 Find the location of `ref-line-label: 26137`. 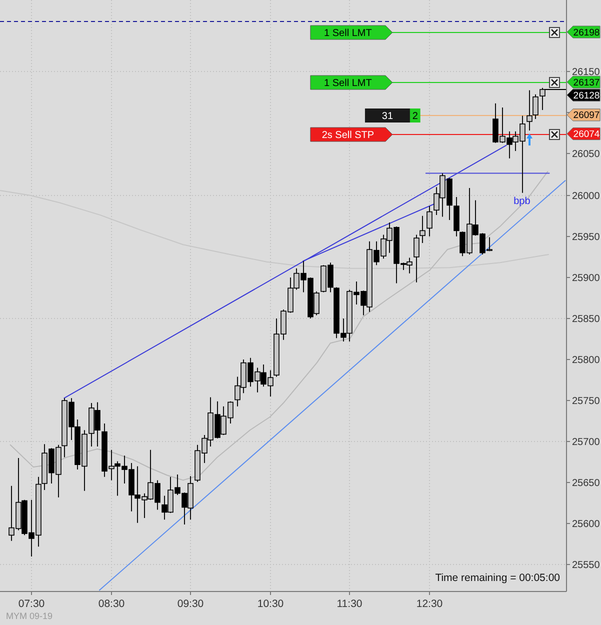

ref-line-label: 26137 is located at coordinates (586, 82).